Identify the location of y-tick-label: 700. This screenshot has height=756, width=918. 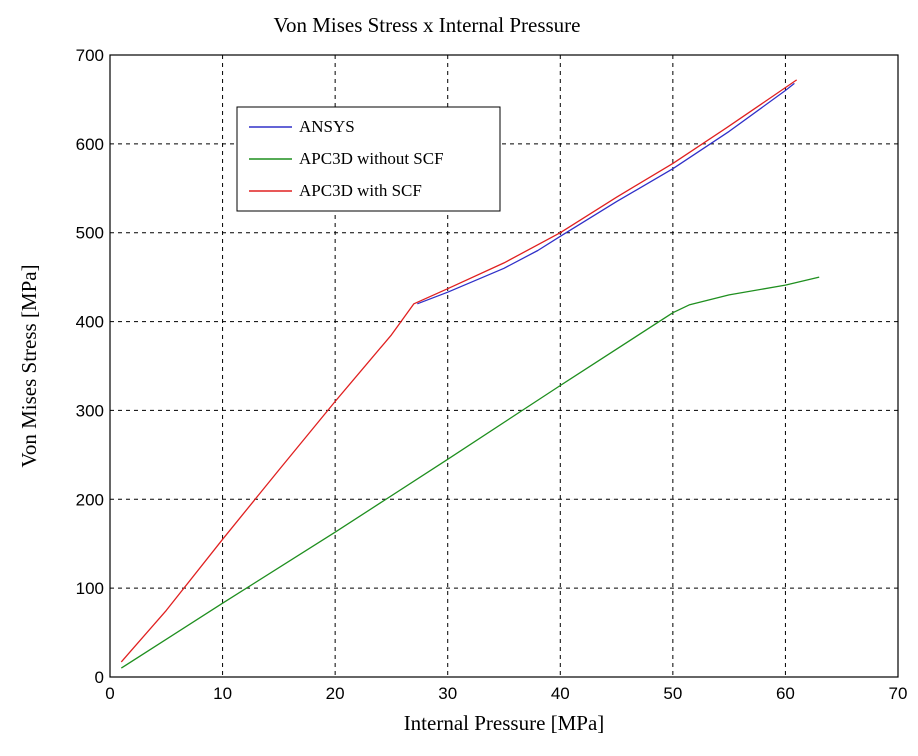
(90, 55).